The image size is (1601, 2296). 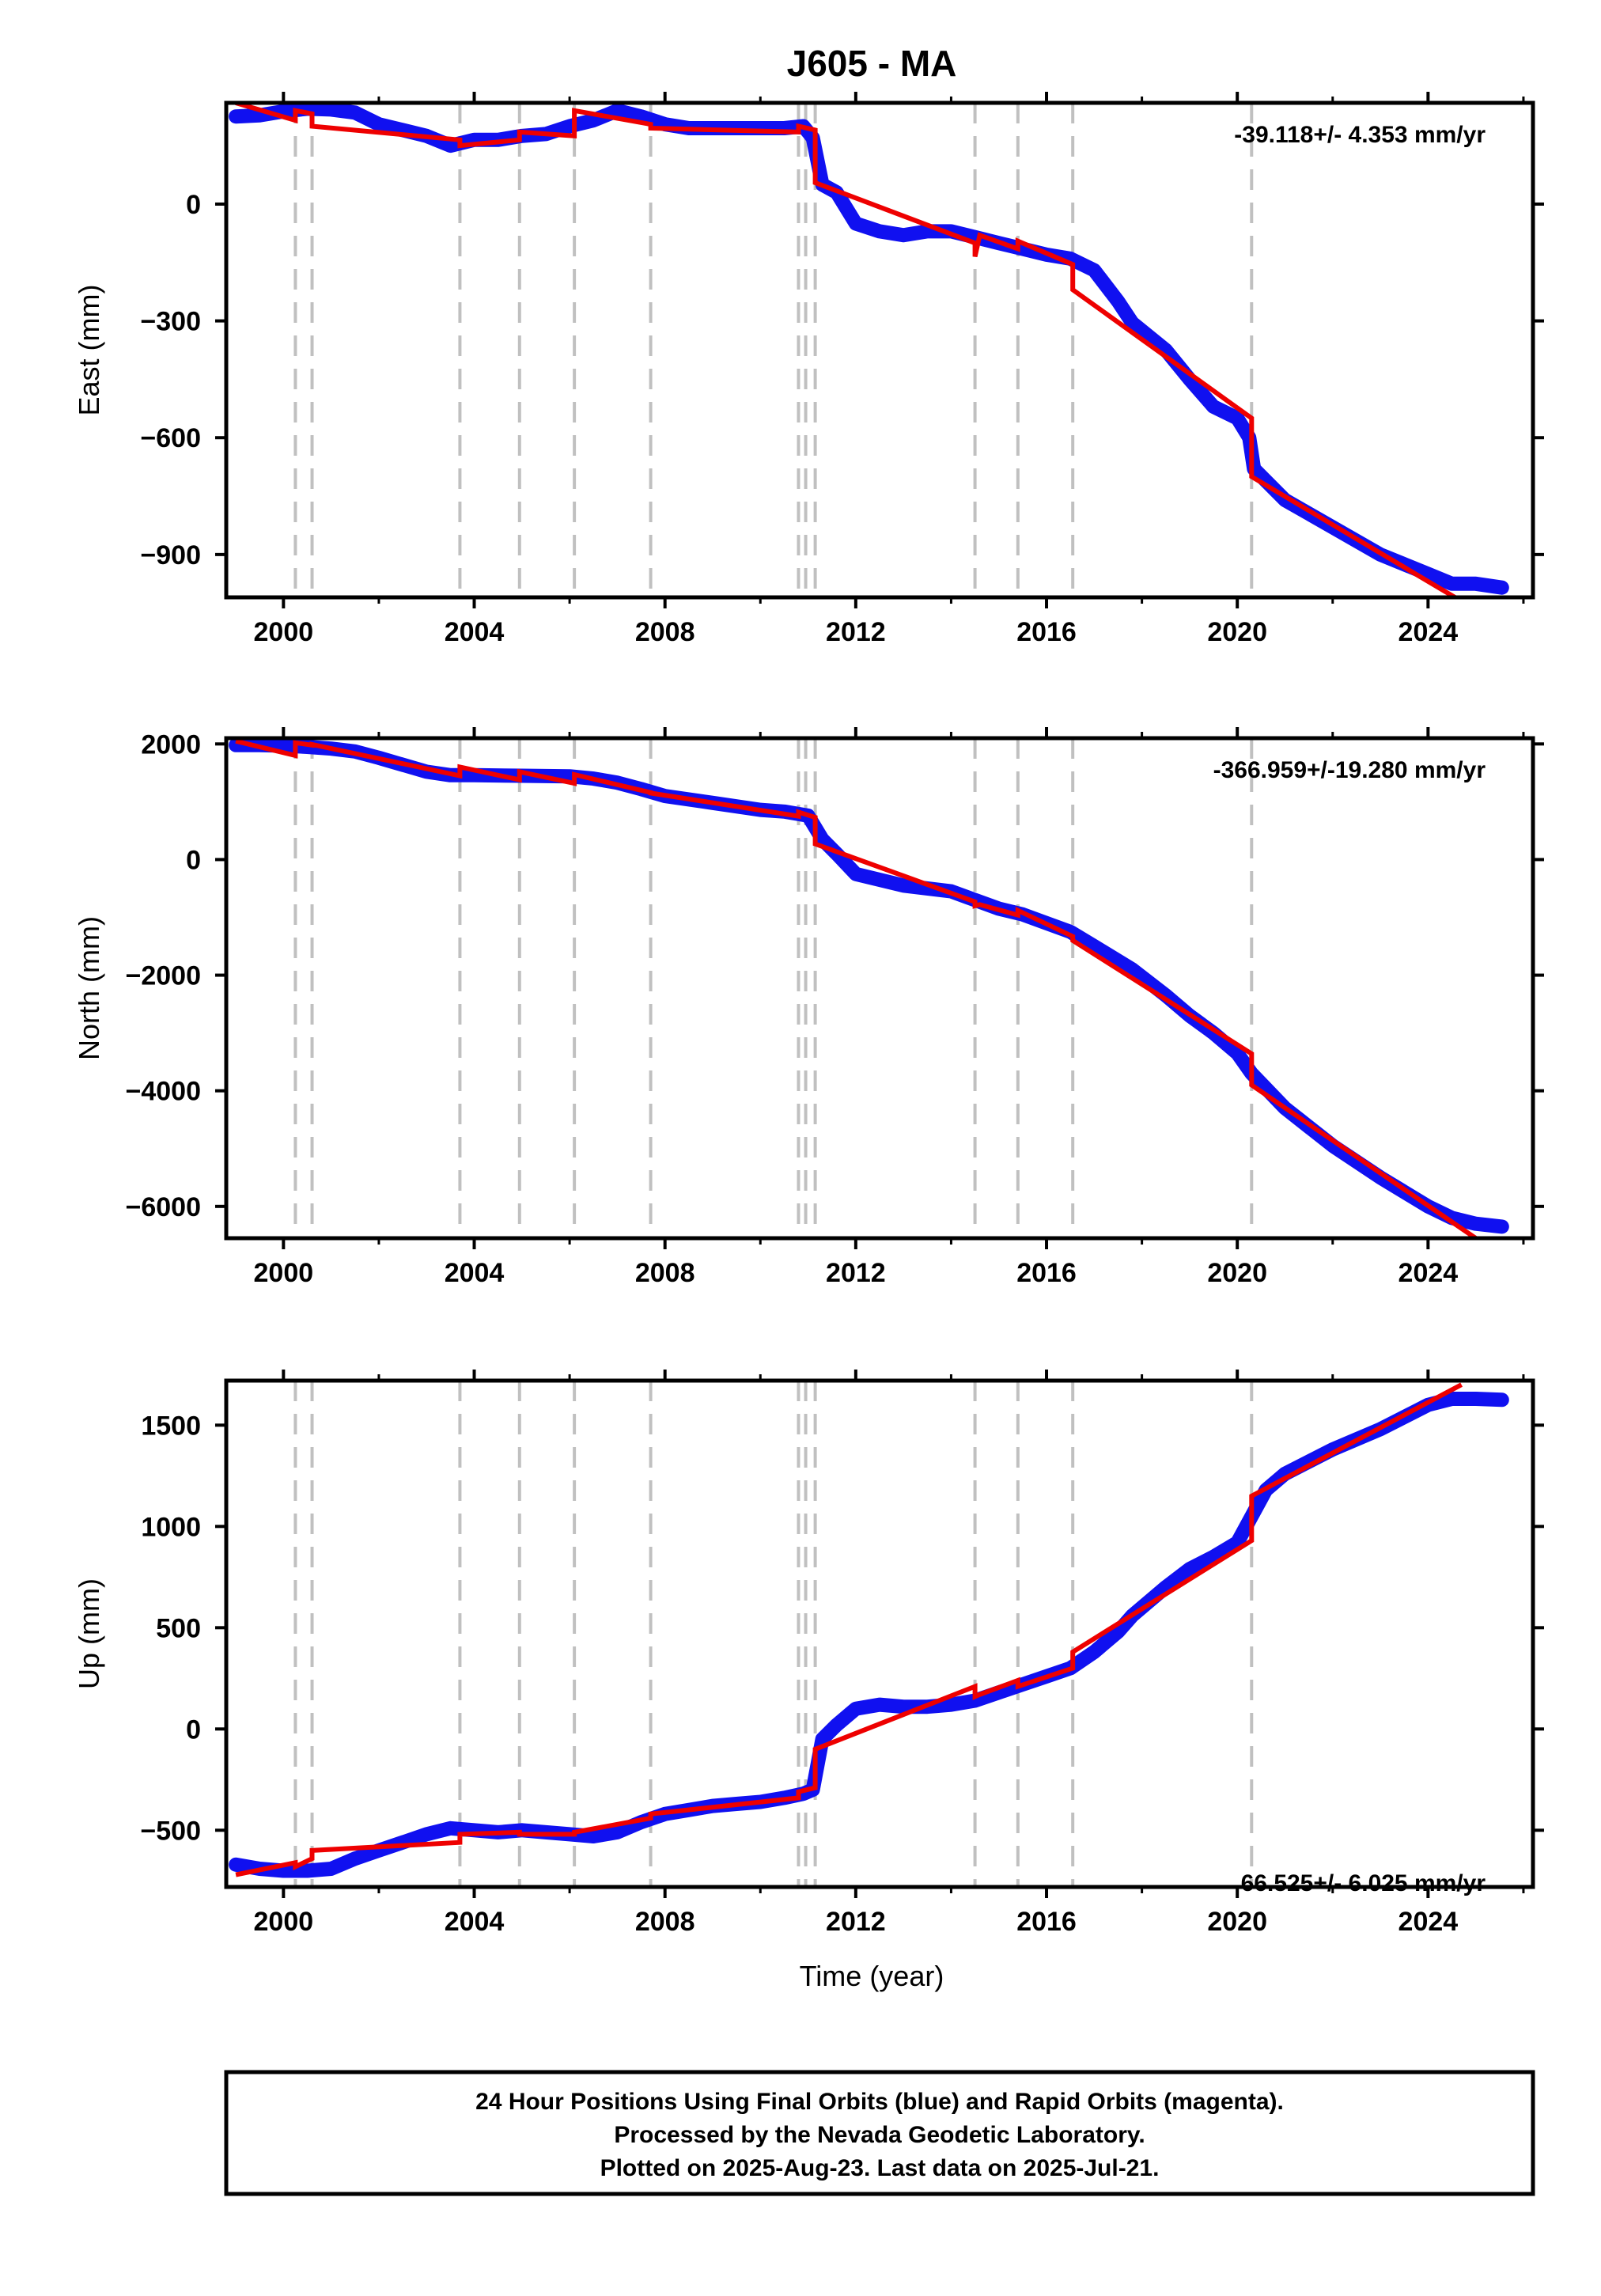 I want to click on up-x-tick-label: 2016, so click(x=1046, y=1922).